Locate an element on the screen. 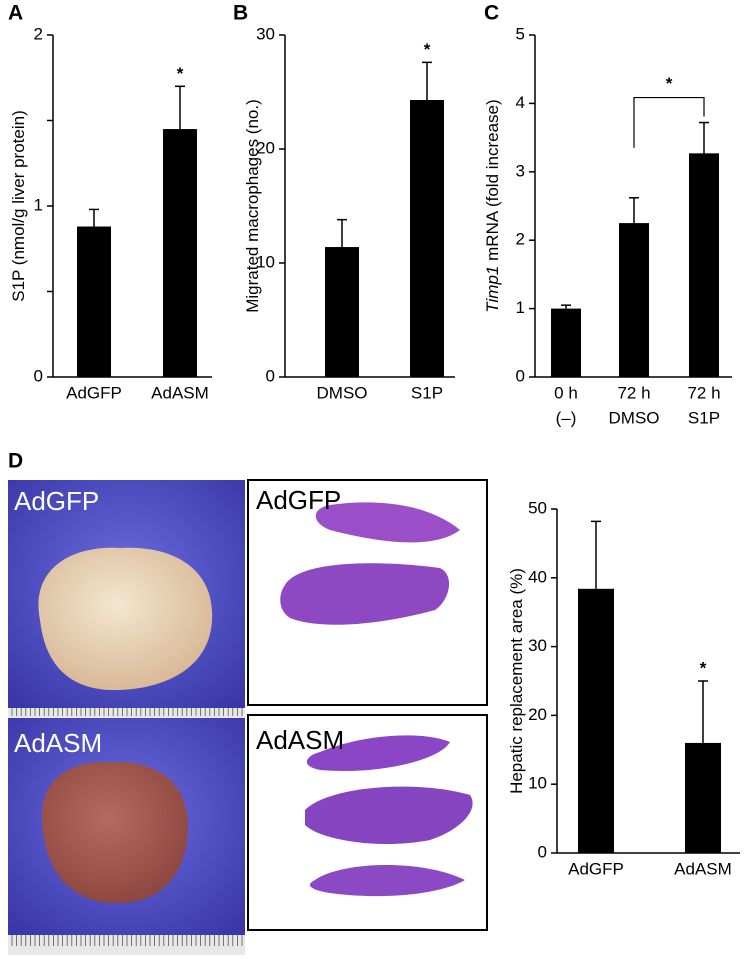 This screenshot has height=966, width=746. y-tick-label: 5 is located at coordinates (520, 33).